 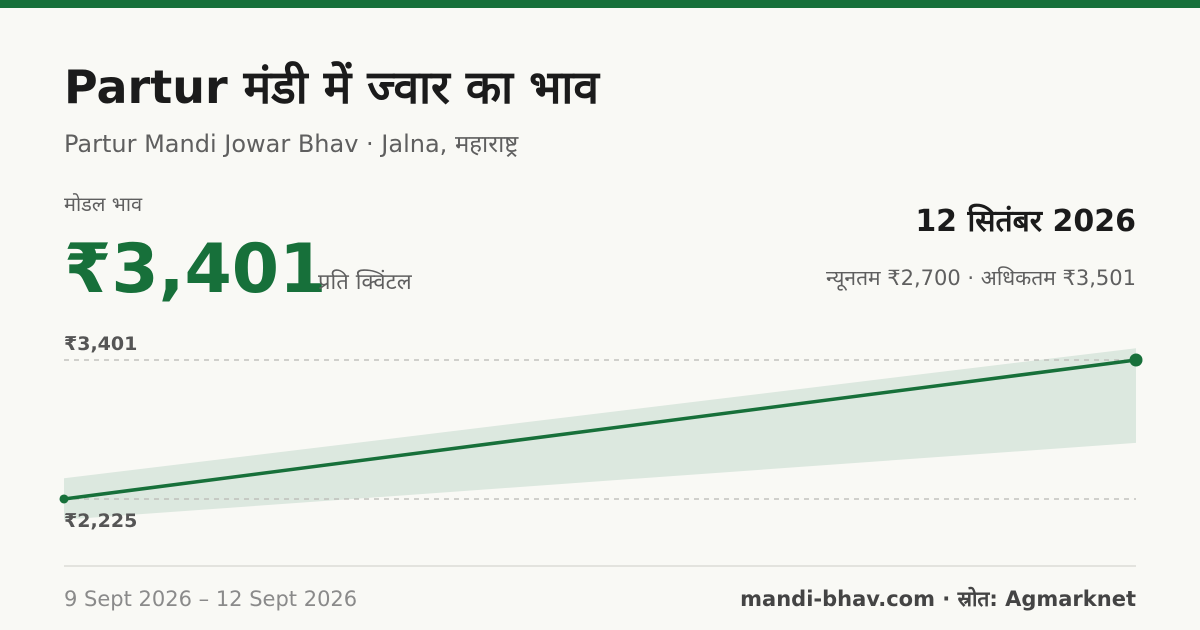 I want to click on y-tick-label: ₹3,401, so click(x=100, y=344).